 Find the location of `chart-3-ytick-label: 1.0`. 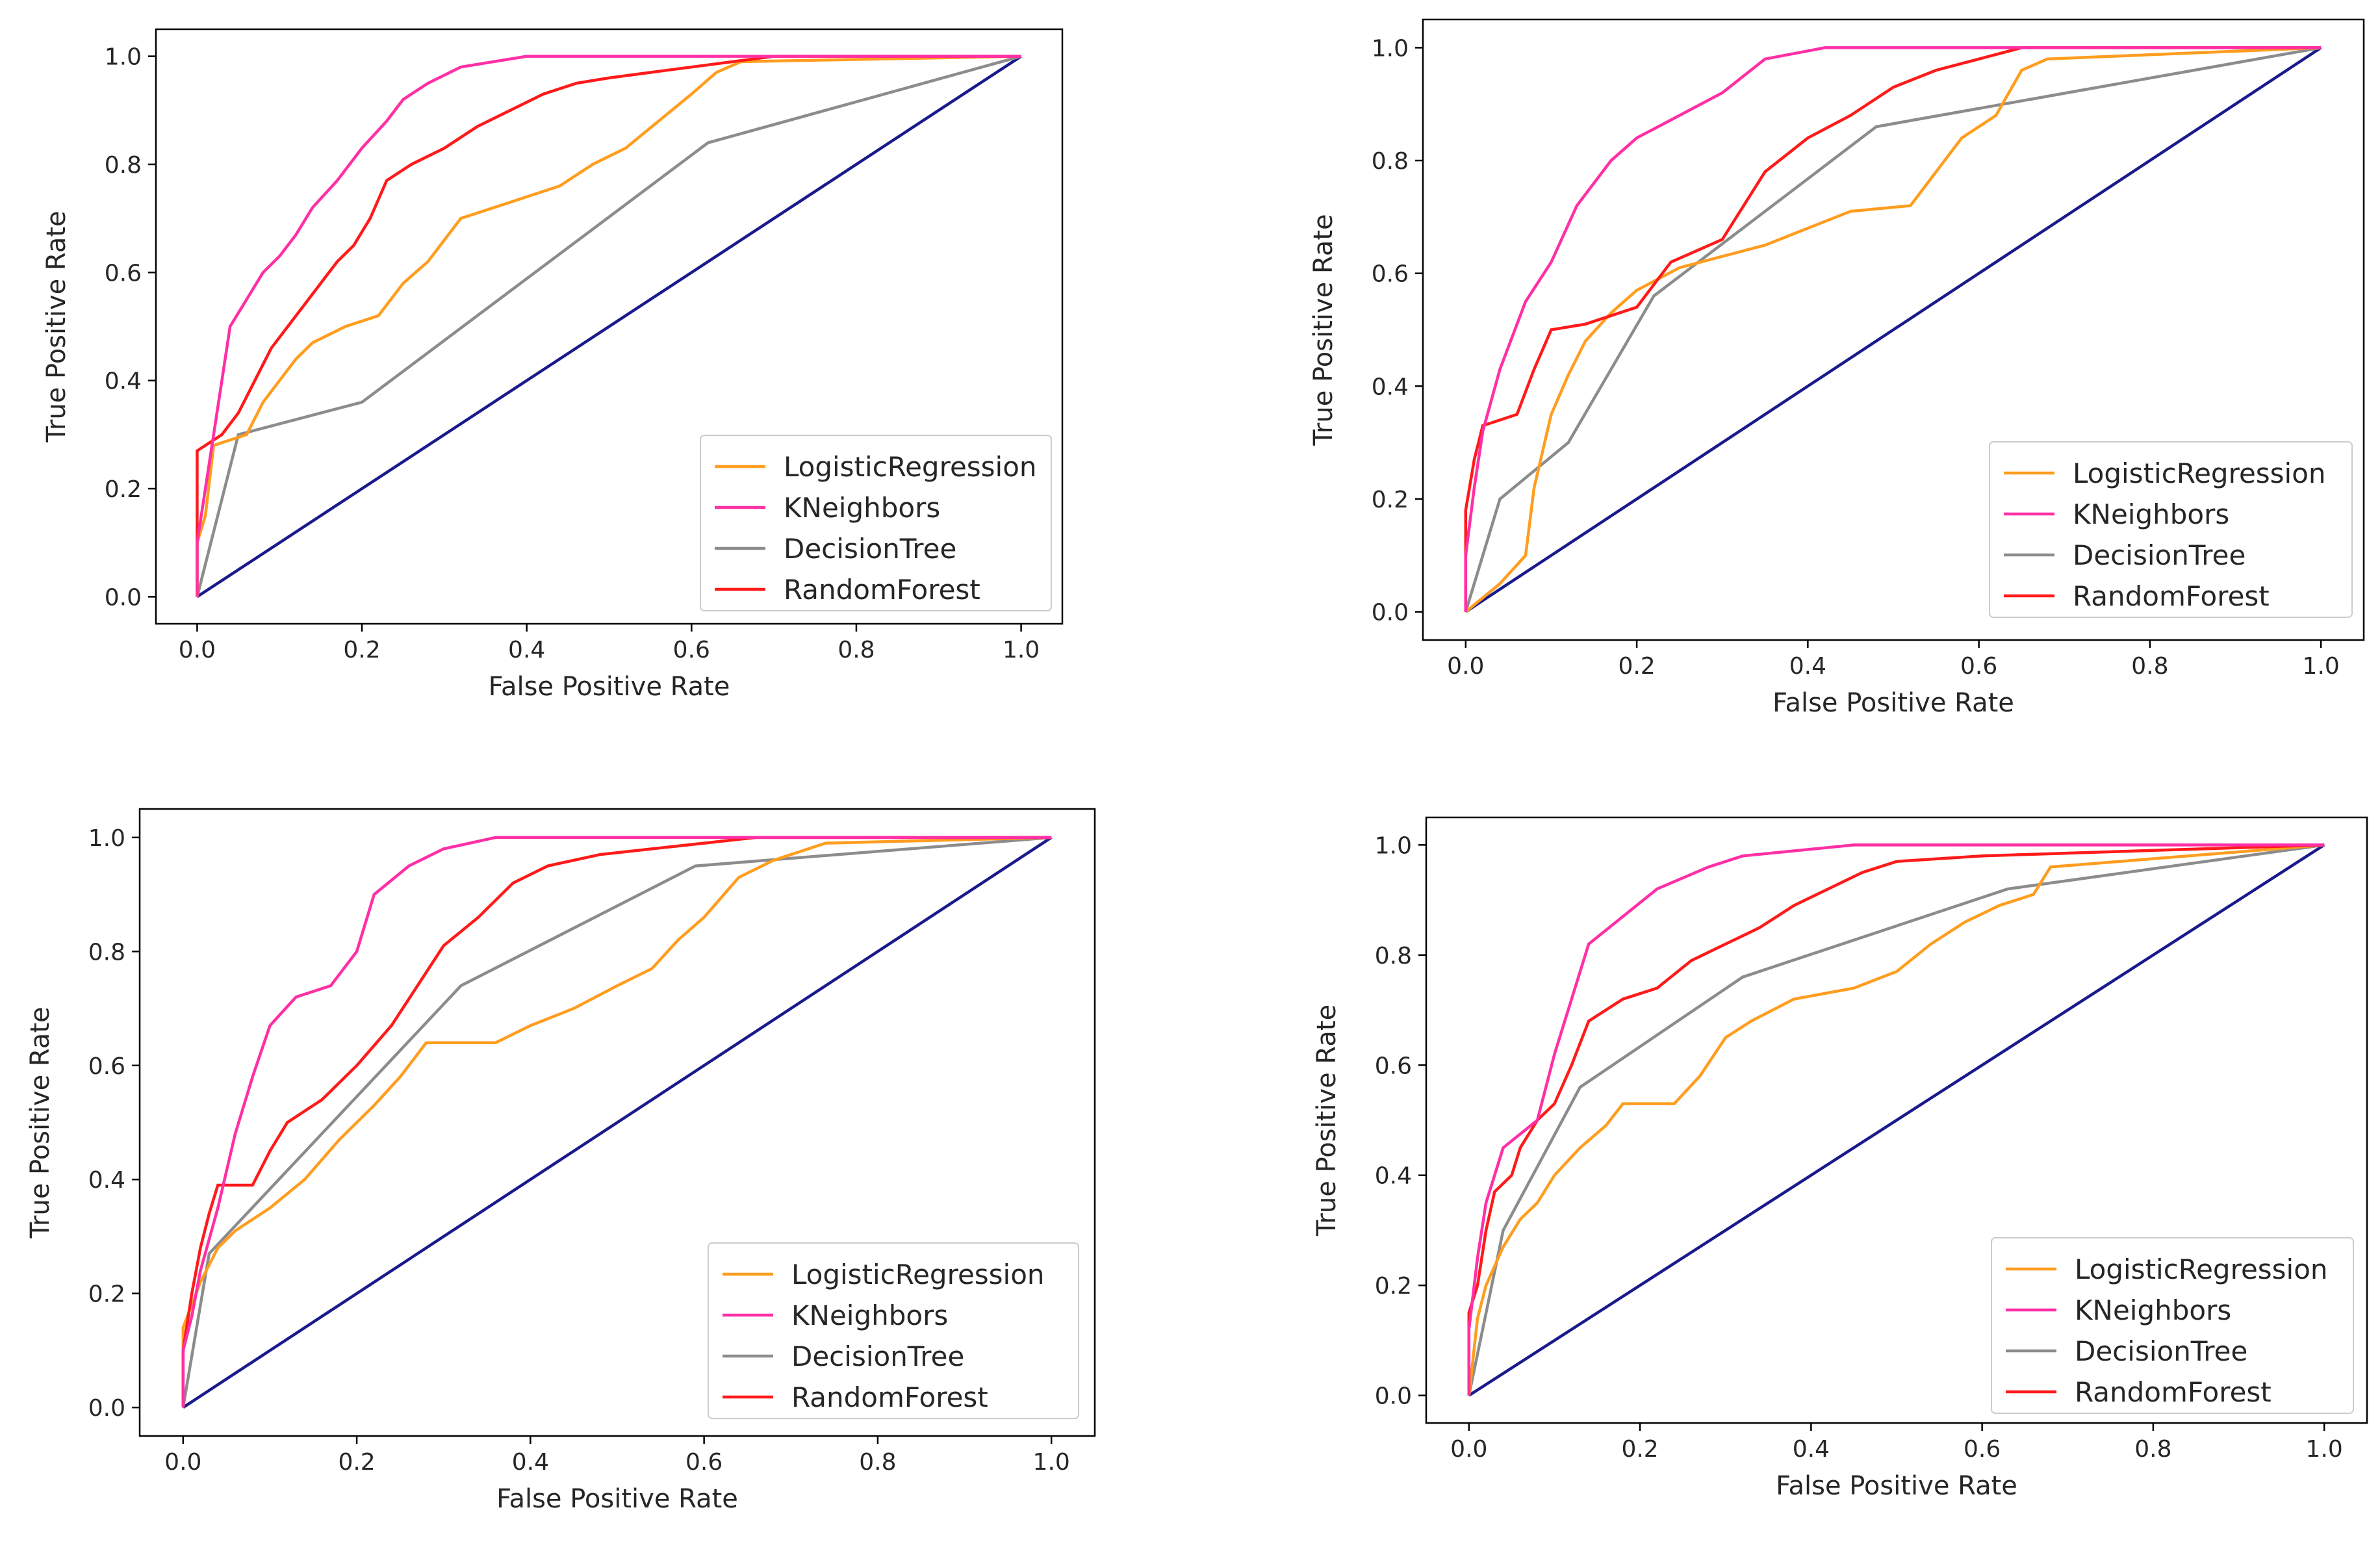

chart-3-ytick-label: 1.0 is located at coordinates (106, 838).